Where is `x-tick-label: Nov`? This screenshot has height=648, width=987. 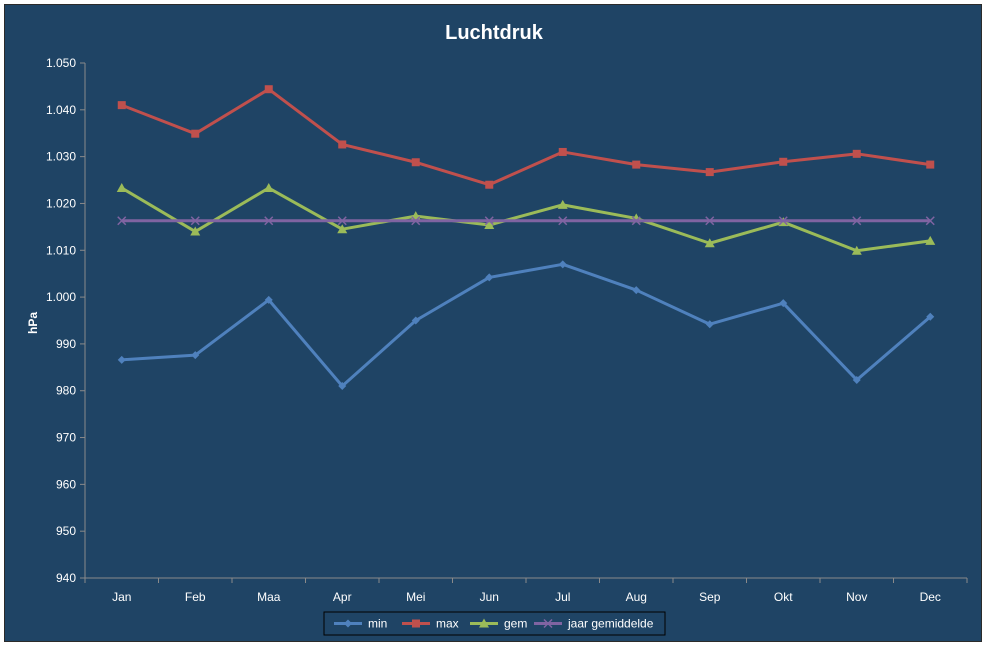
x-tick-label: Nov is located at coordinates (856, 597).